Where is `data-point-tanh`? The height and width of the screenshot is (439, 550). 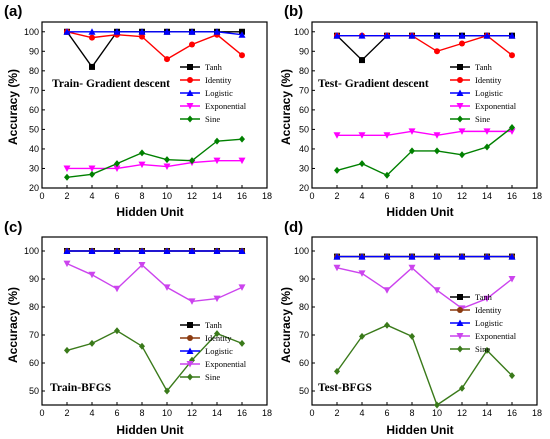
data-point-tanh is located at coordinates (362, 60).